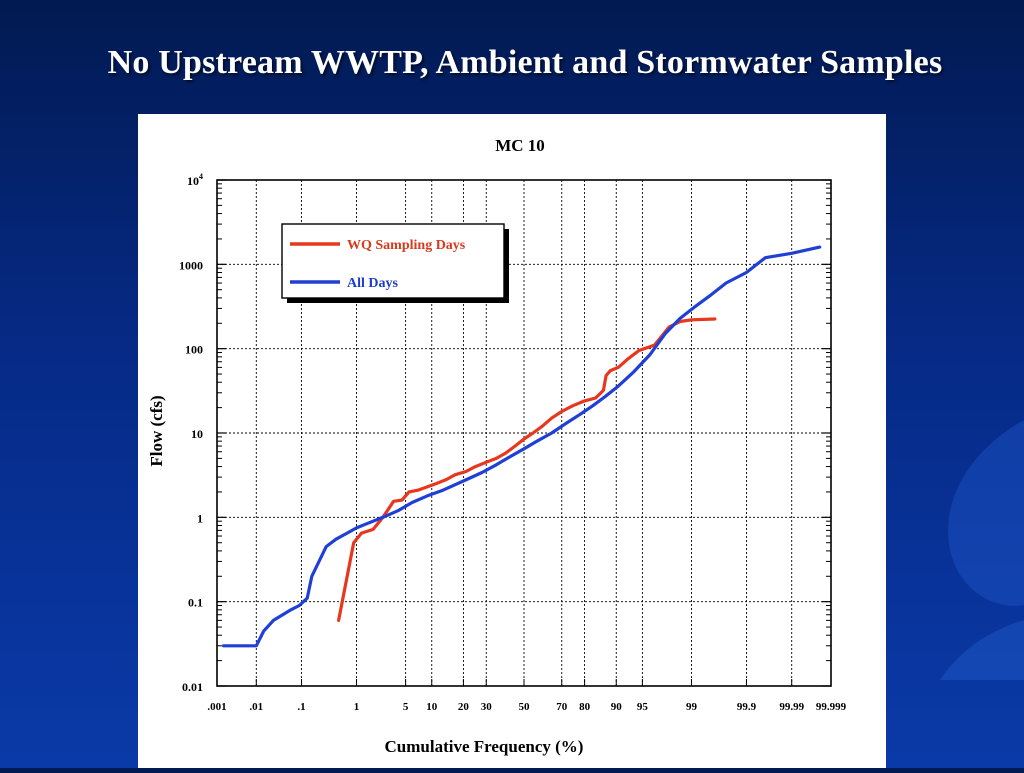 The height and width of the screenshot is (773, 1024). What do you see at coordinates (432, 707) in the screenshot?
I see `x-tick-label: 10` at bounding box center [432, 707].